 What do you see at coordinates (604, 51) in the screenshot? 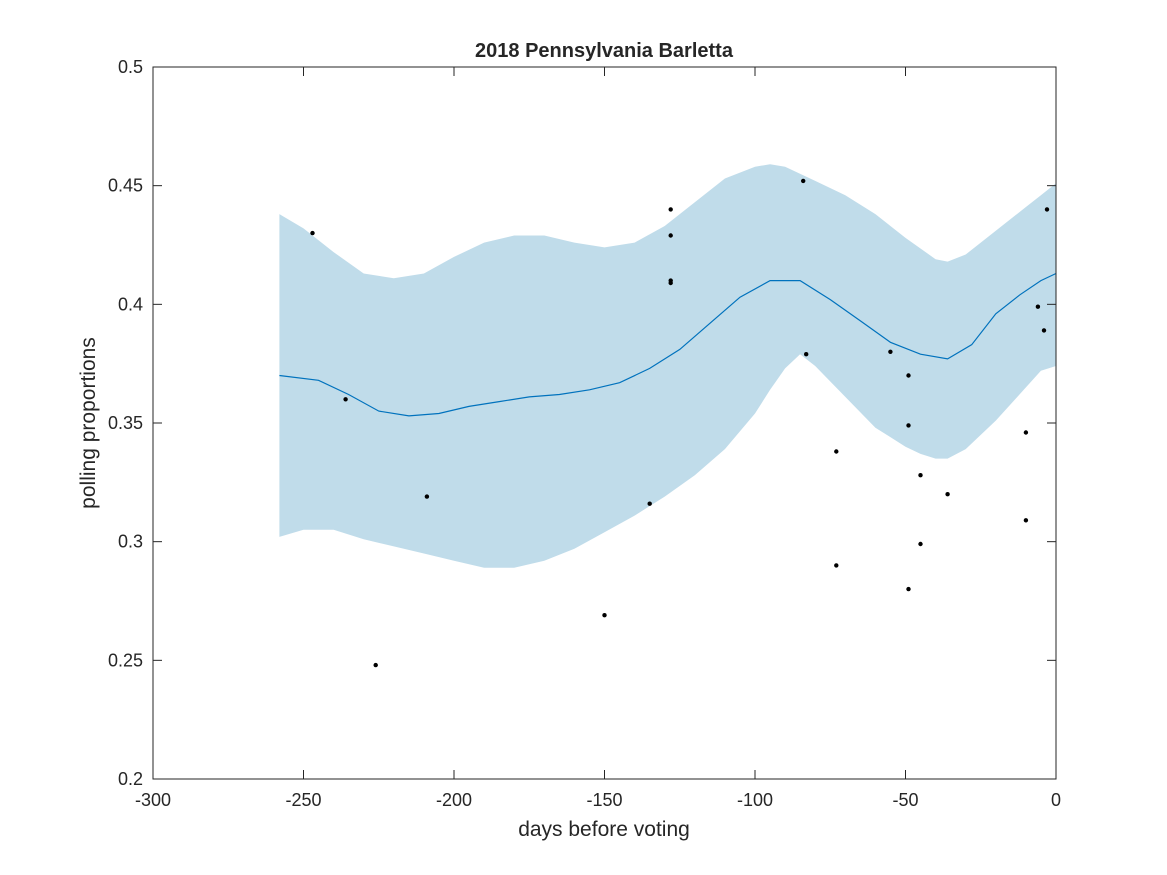
I see `chart-title: 2018 Pennsylvania Barletta` at bounding box center [604, 51].